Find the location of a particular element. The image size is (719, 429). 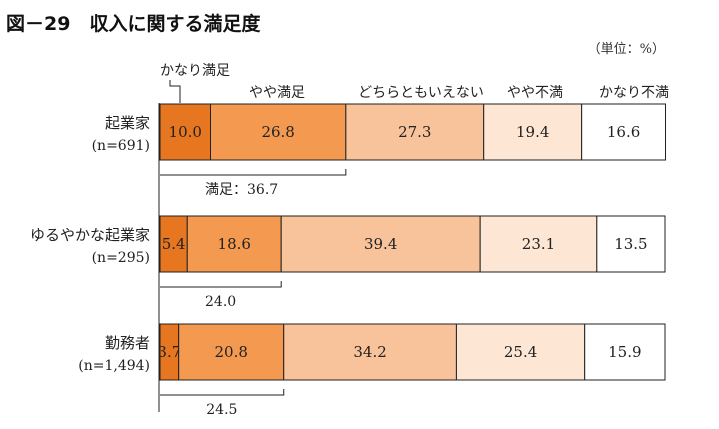

value-label: 23.1 is located at coordinates (538, 244).